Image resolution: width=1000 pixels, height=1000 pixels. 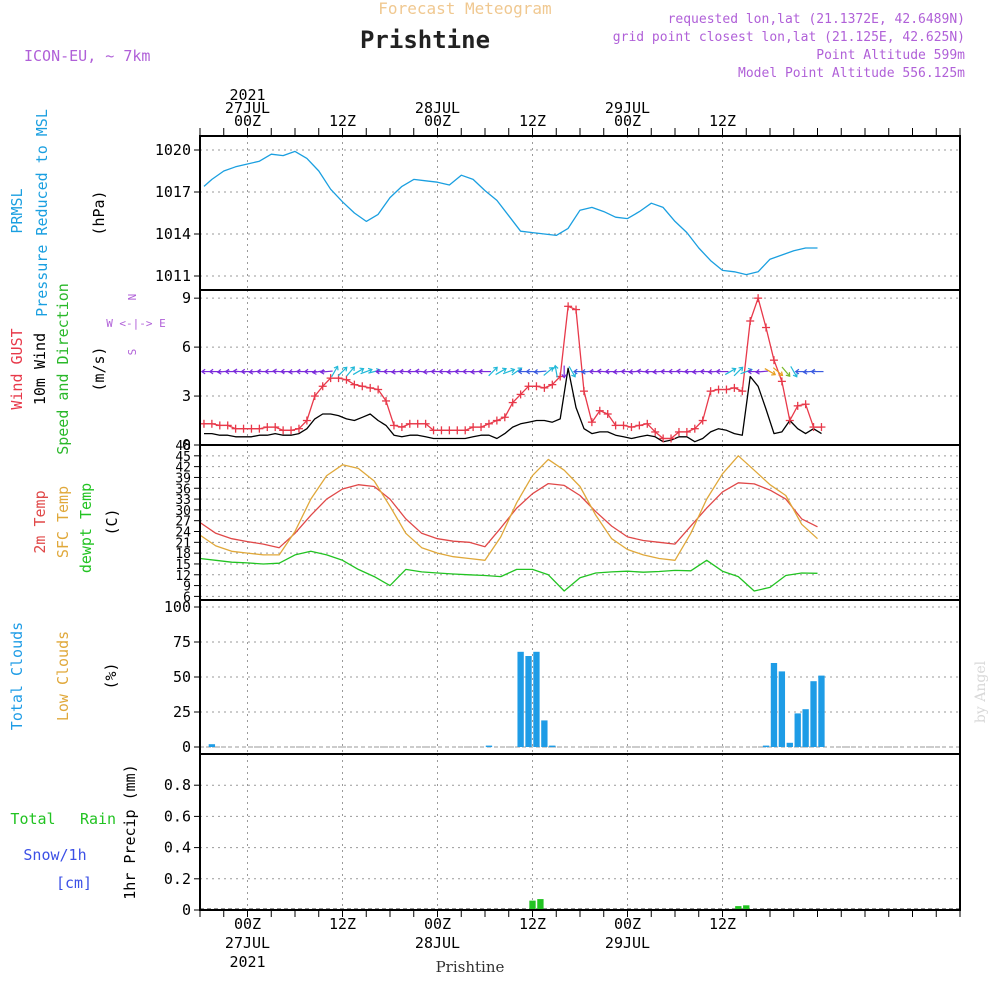 I want to click on y-tick-label: 50, so click(x=182, y=677).